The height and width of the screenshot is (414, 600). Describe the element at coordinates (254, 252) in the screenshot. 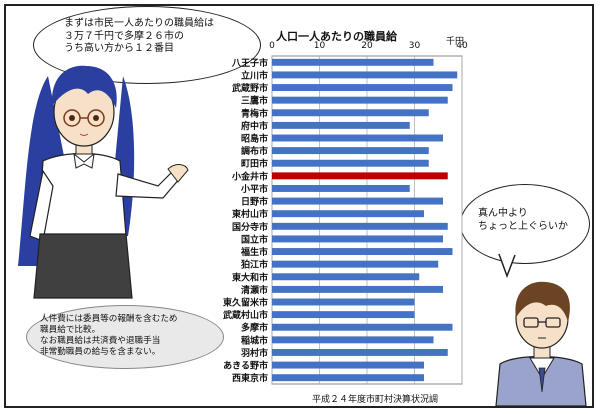

I see `y-tick-label: 福生市` at that location.